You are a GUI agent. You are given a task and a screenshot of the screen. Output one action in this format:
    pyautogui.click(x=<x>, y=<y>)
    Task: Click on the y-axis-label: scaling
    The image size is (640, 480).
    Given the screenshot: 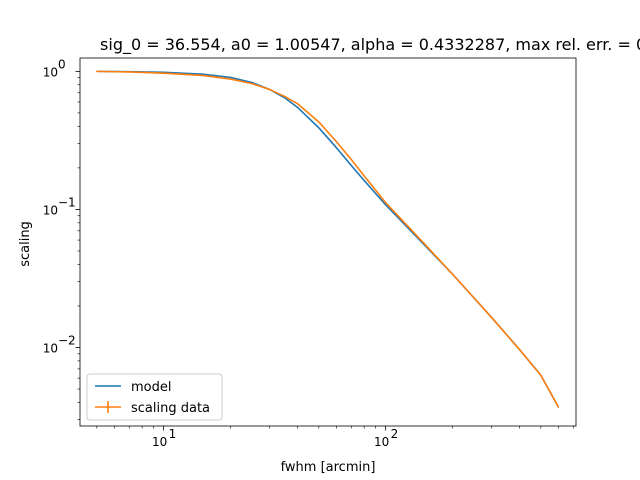 What is the action you would take?
    pyautogui.click(x=25, y=244)
    